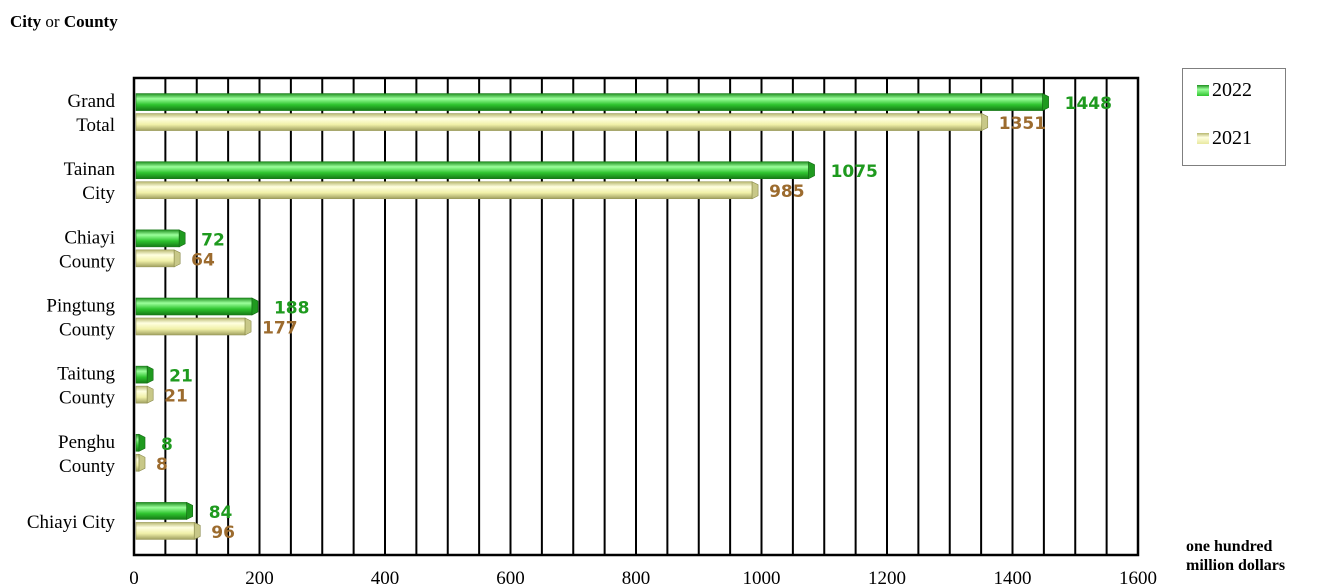 The width and height of the screenshot is (1330, 588). What do you see at coordinates (1229, 546) in the screenshot?
I see `x-axis-unit-line-1: one hundred` at bounding box center [1229, 546].